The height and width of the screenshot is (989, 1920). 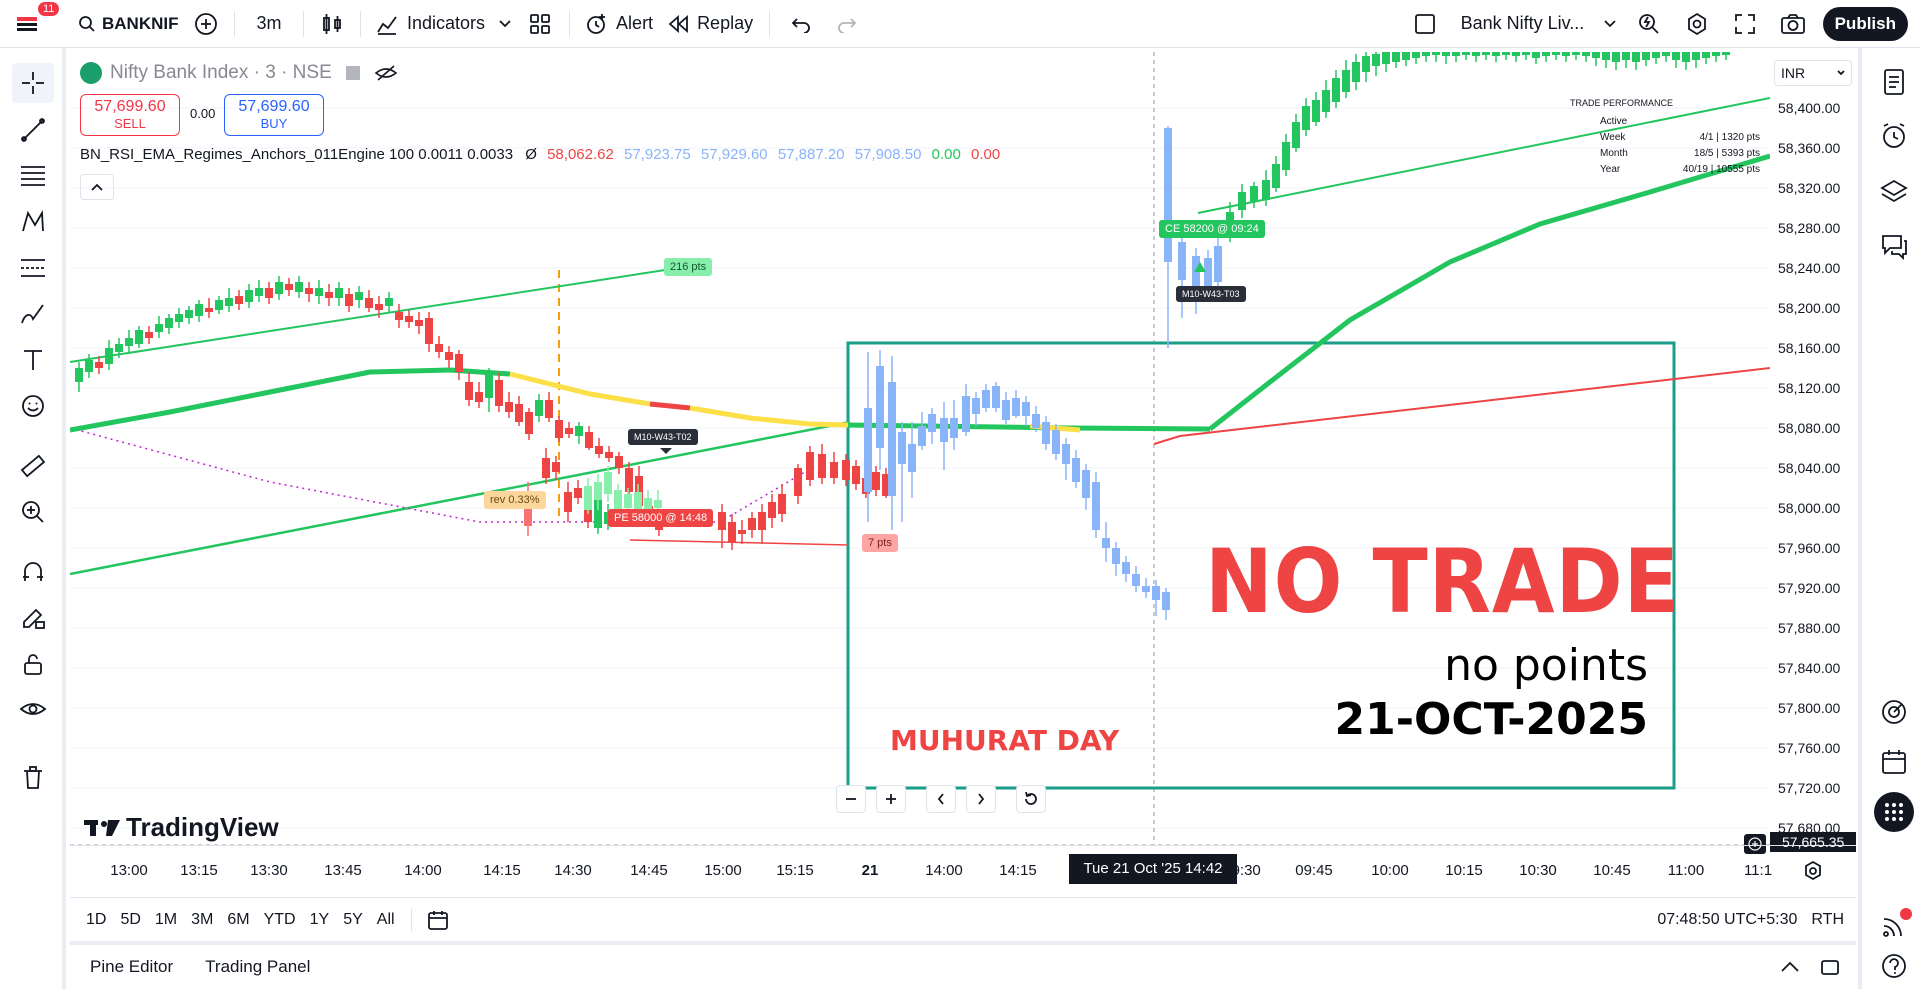 What do you see at coordinates (386, 73) in the screenshot?
I see `hide-eye-icon` at bounding box center [386, 73].